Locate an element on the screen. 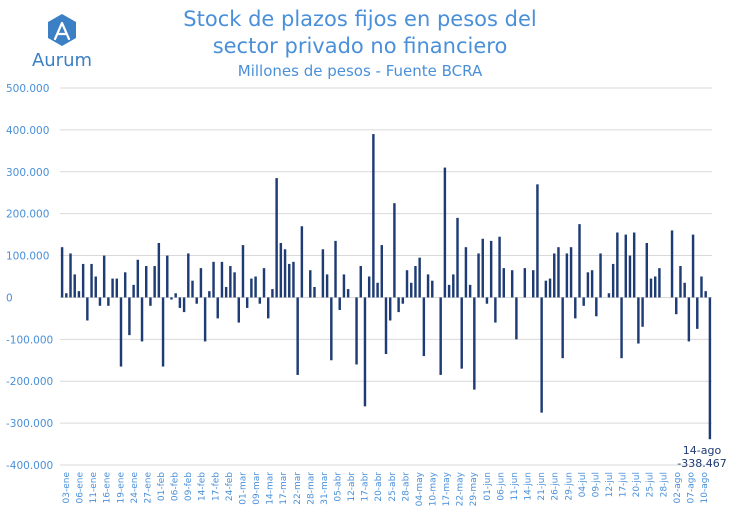 This screenshot has height=529, width=730. y-tick-label: -300.000 is located at coordinates (29, 424).